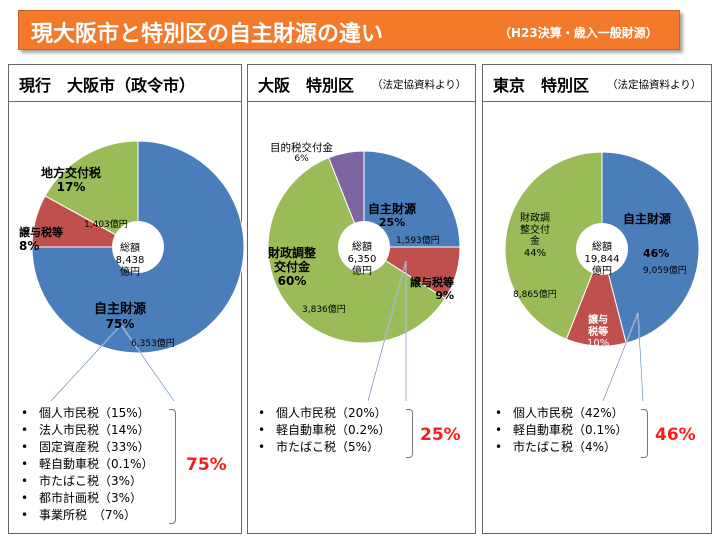 The width and height of the screenshot is (720, 543). I want to click on tax-item-label: 市たばこ税（5%）, so click(328, 447).